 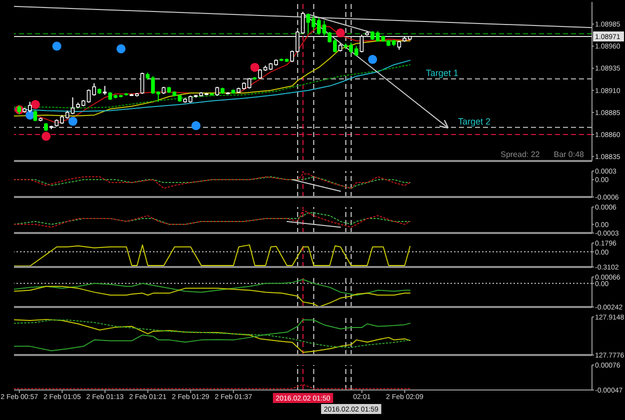 I want to click on annotation: Target 2, so click(x=474, y=121).